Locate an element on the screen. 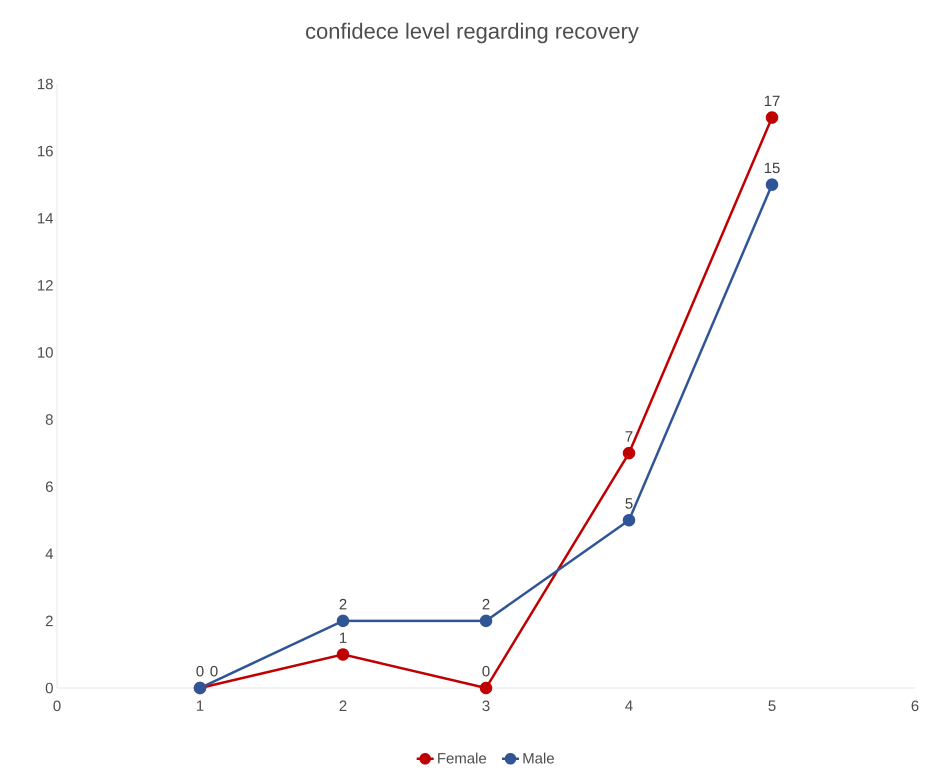 The width and height of the screenshot is (925, 783). x-tick-label: 6 is located at coordinates (915, 706).